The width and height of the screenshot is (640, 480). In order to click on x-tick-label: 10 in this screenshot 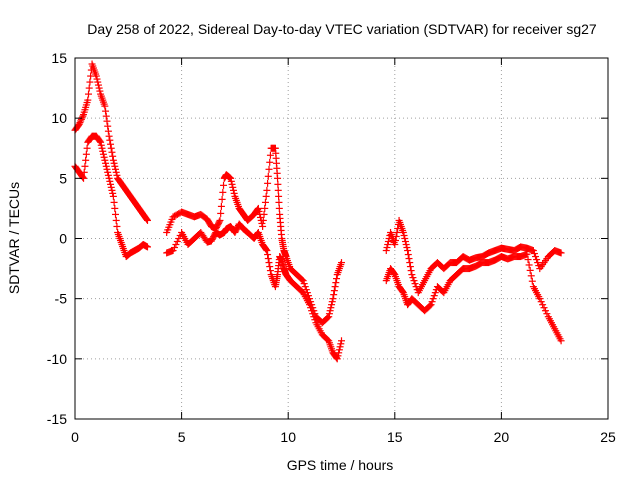, I will do `click(288, 437)`.